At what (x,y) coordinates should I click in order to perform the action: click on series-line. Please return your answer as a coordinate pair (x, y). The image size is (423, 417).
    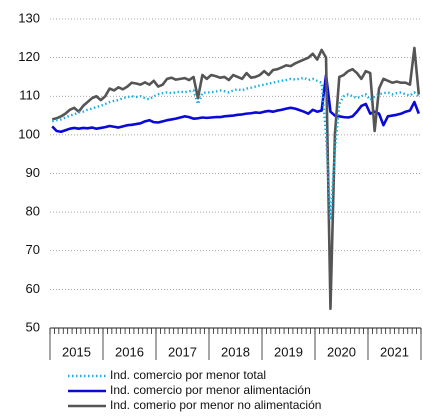
    Looking at the image, I should click on (236, 103).